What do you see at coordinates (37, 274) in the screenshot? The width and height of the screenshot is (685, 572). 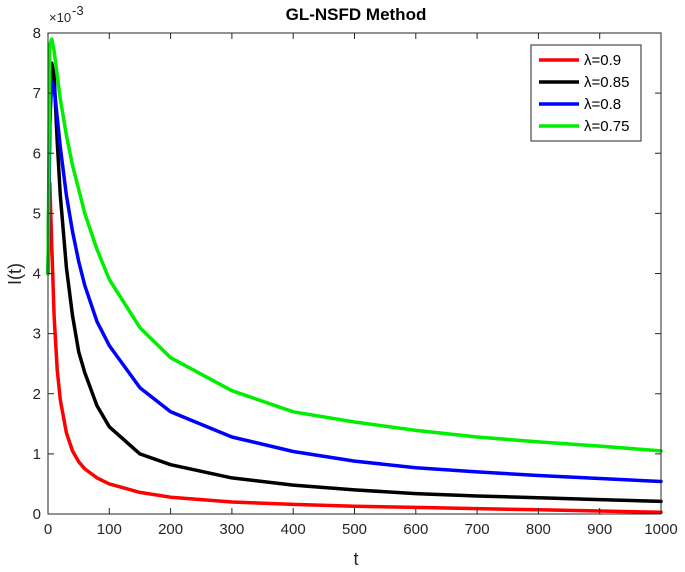 I see `y-tick-label: 4` at bounding box center [37, 274].